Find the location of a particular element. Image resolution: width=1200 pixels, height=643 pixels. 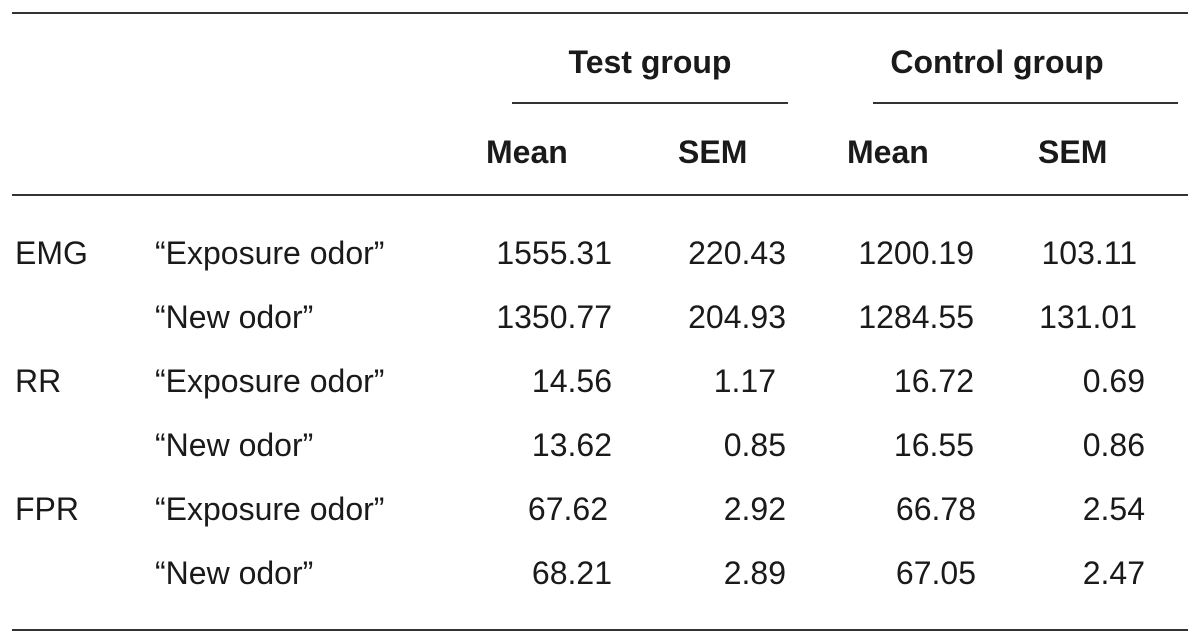

cell-control-mean: 66.78 is located at coordinates (935, 509).